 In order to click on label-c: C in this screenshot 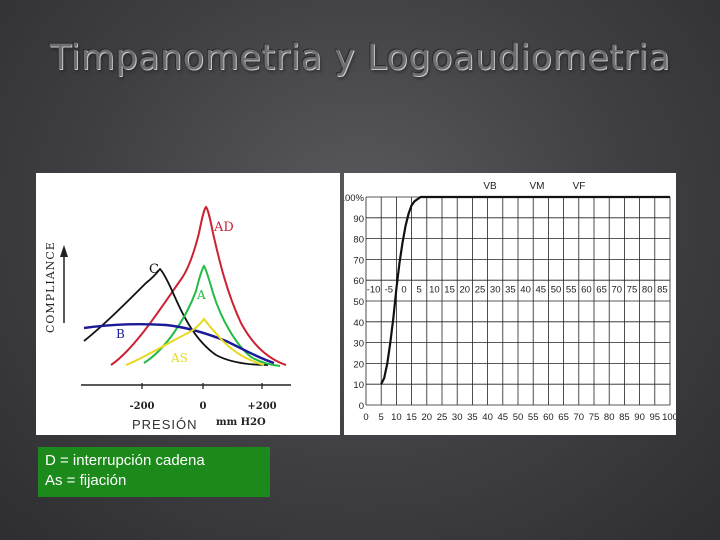, I will do `click(154, 269)`.